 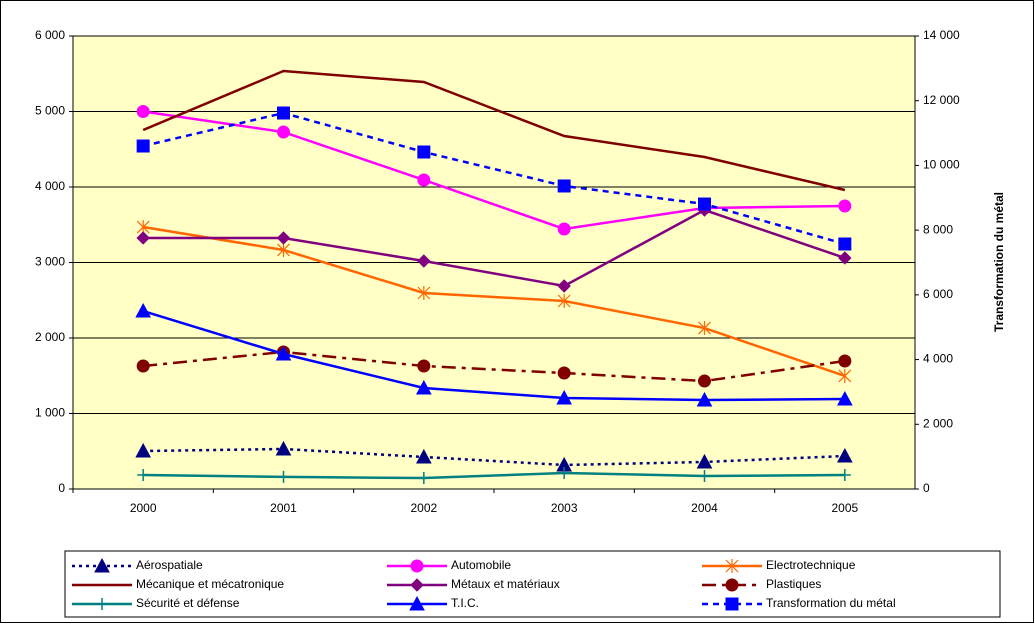 I want to click on legend-label: Aérospatiale, so click(x=169, y=565).